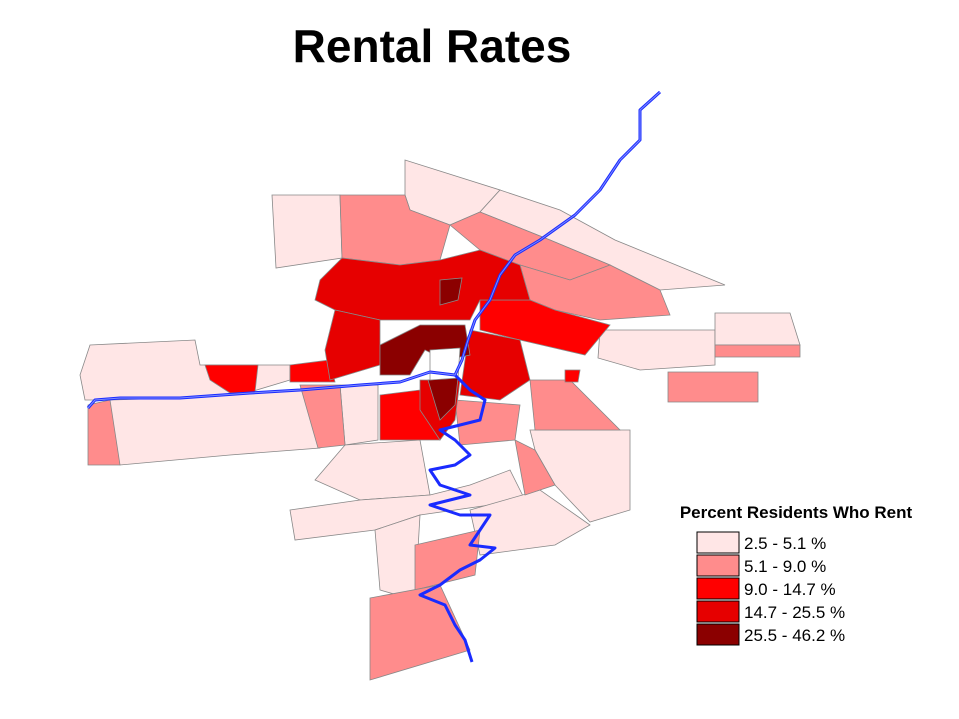 Image resolution: width=959 pixels, height=719 pixels. Describe the element at coordinates (790, 589) in the screenshot. I see `legend-label: 9.0 - 14.7 %` at that location.